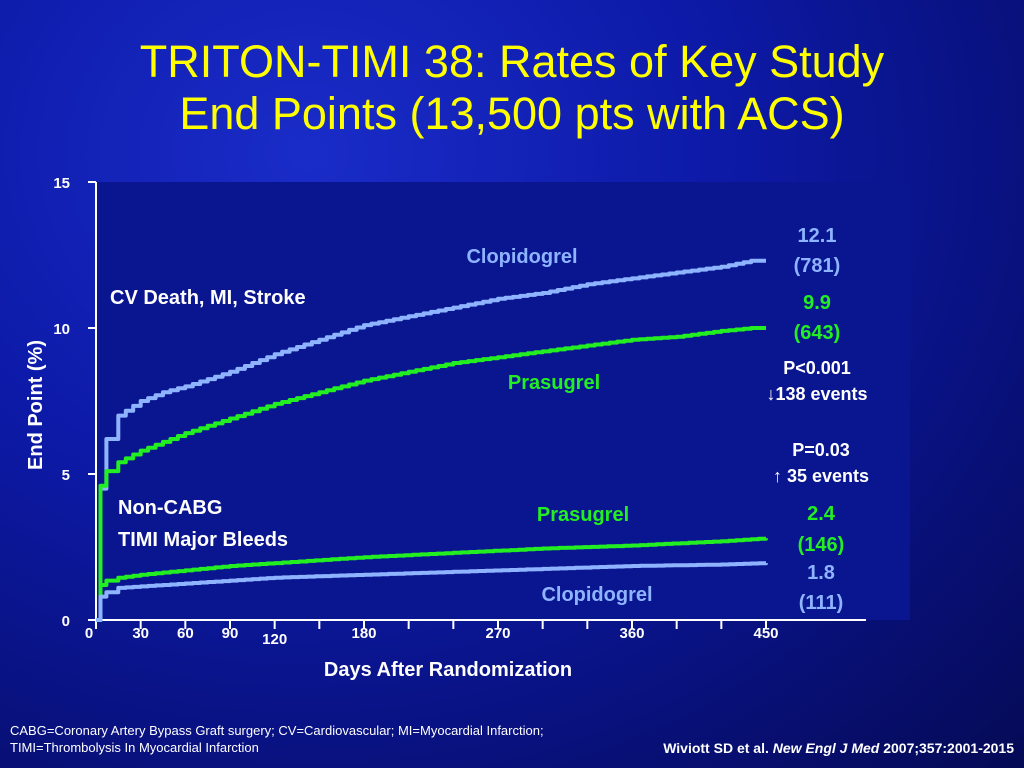 The height and width of the screenshot is (768, 1024). I want to click on y-tick-label: 15, so click(61, 183).